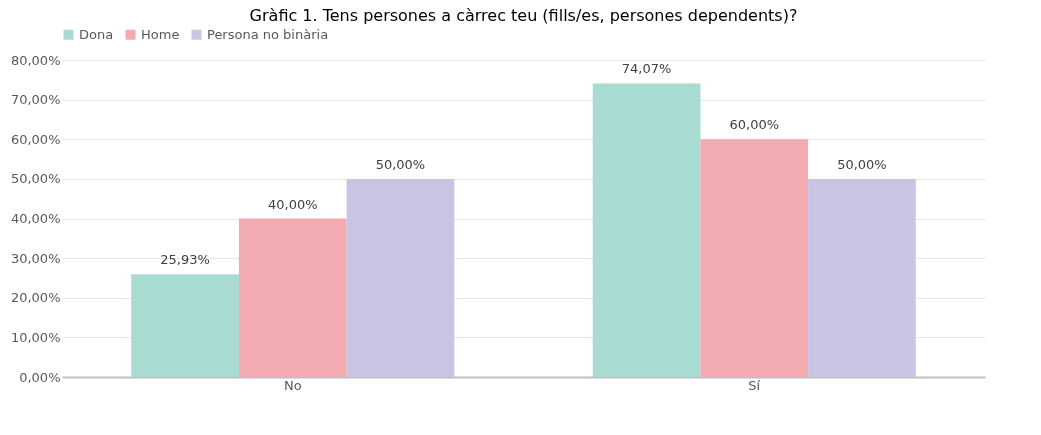  I want to click on y-tick-label: 70,00%, so click(35, 100).